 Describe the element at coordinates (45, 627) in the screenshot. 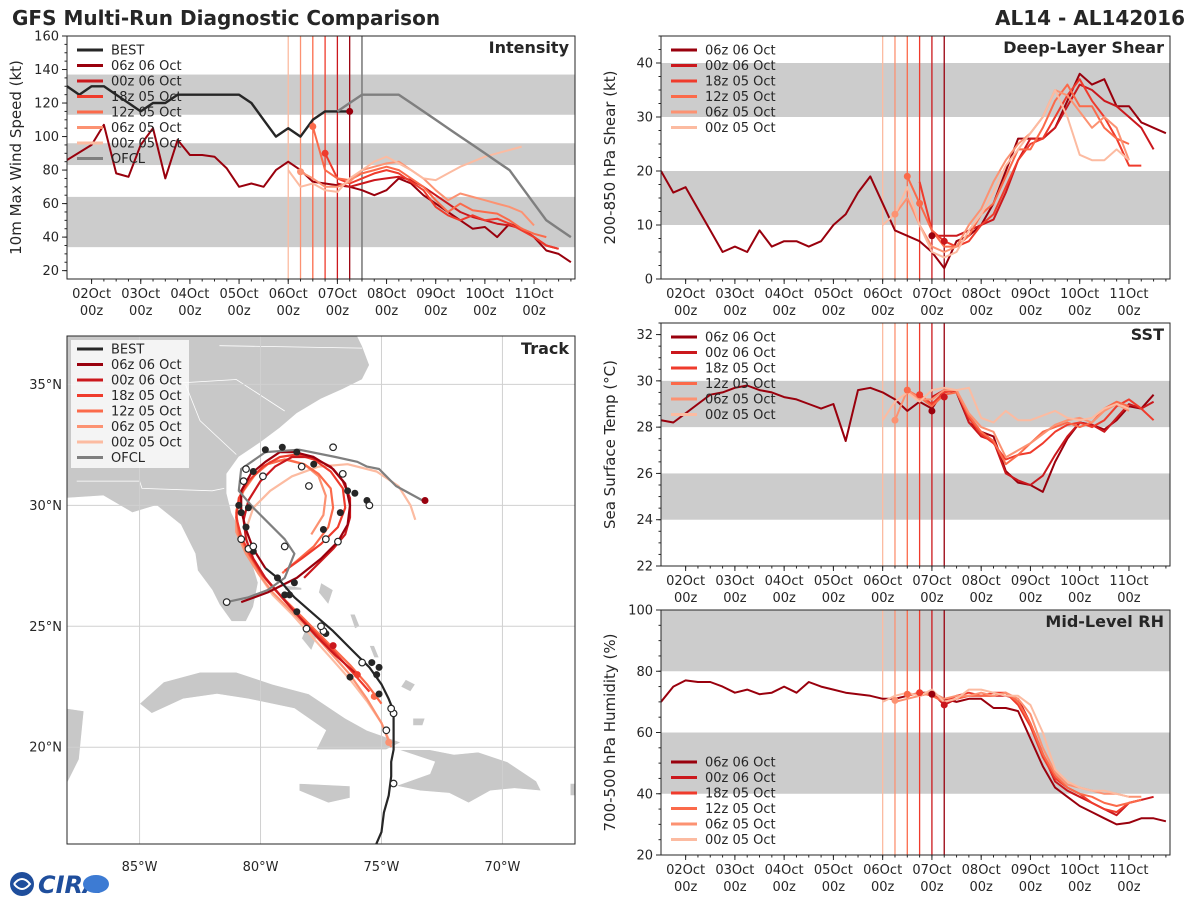

I see `lat-tick-label: 25°N` at that location.